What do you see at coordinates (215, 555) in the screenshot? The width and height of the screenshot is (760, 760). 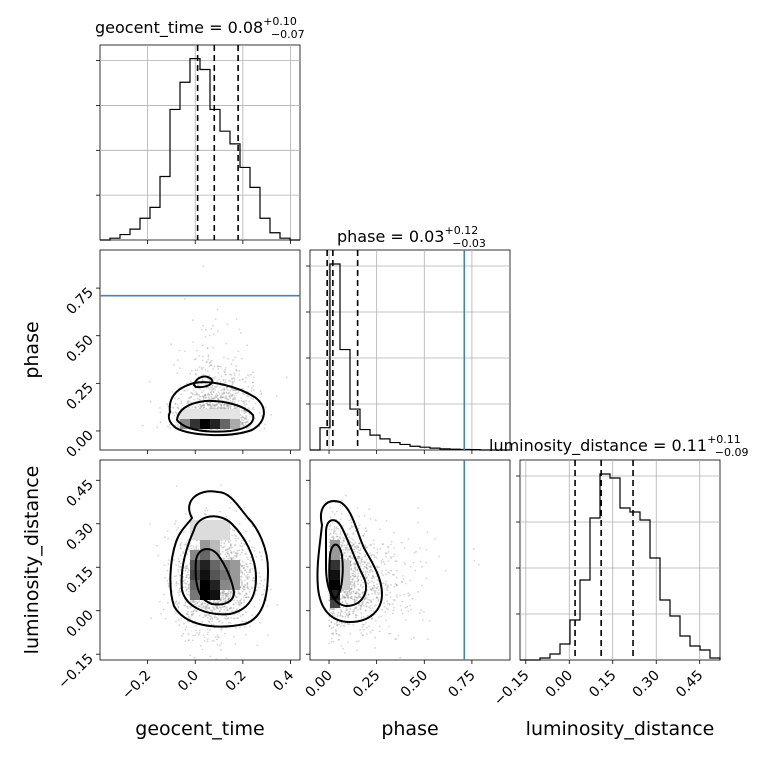 I see `density-cell` at bounding box center [215, 555].